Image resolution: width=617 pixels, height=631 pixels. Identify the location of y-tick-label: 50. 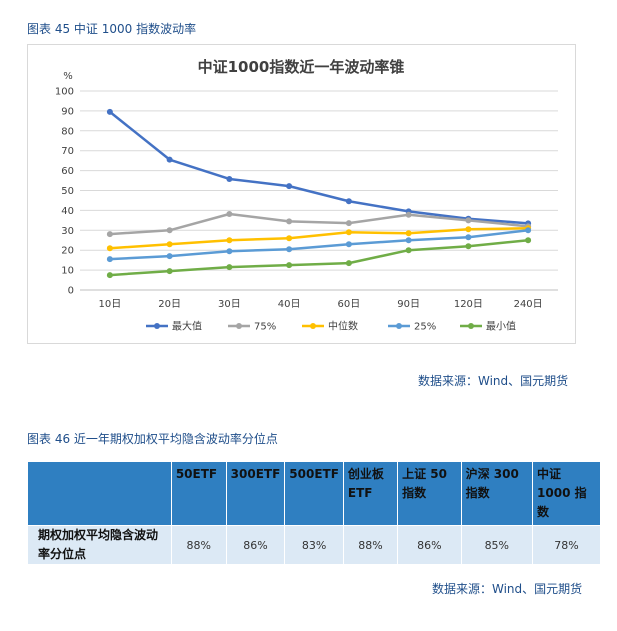
(67, 191).